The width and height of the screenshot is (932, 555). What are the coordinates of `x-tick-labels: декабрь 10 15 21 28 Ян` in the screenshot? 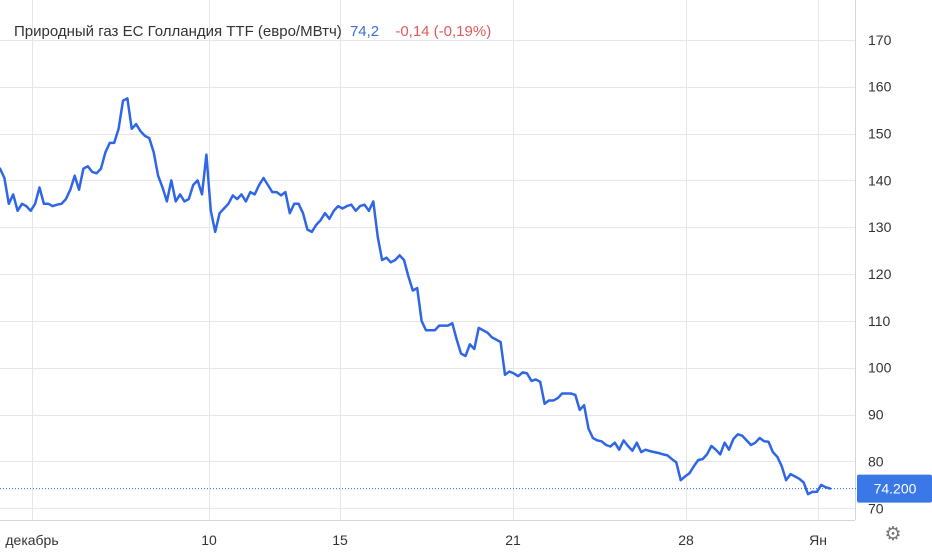 It's located at (416, 540).